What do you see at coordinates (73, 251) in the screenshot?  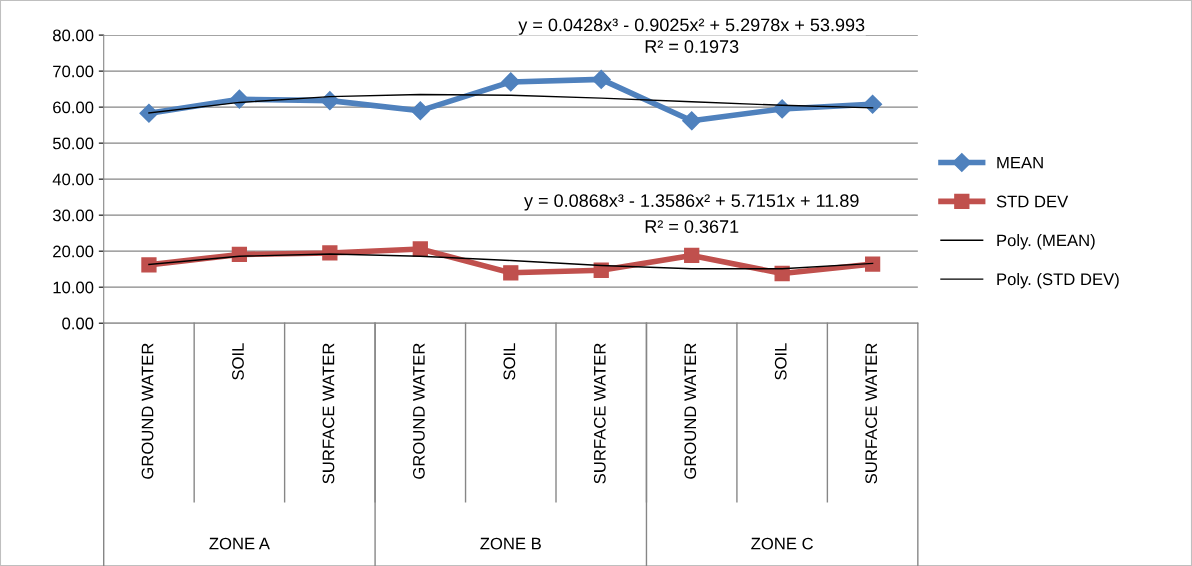 I see `y-tick-label: 20.00` at bounding box center [73, 251].